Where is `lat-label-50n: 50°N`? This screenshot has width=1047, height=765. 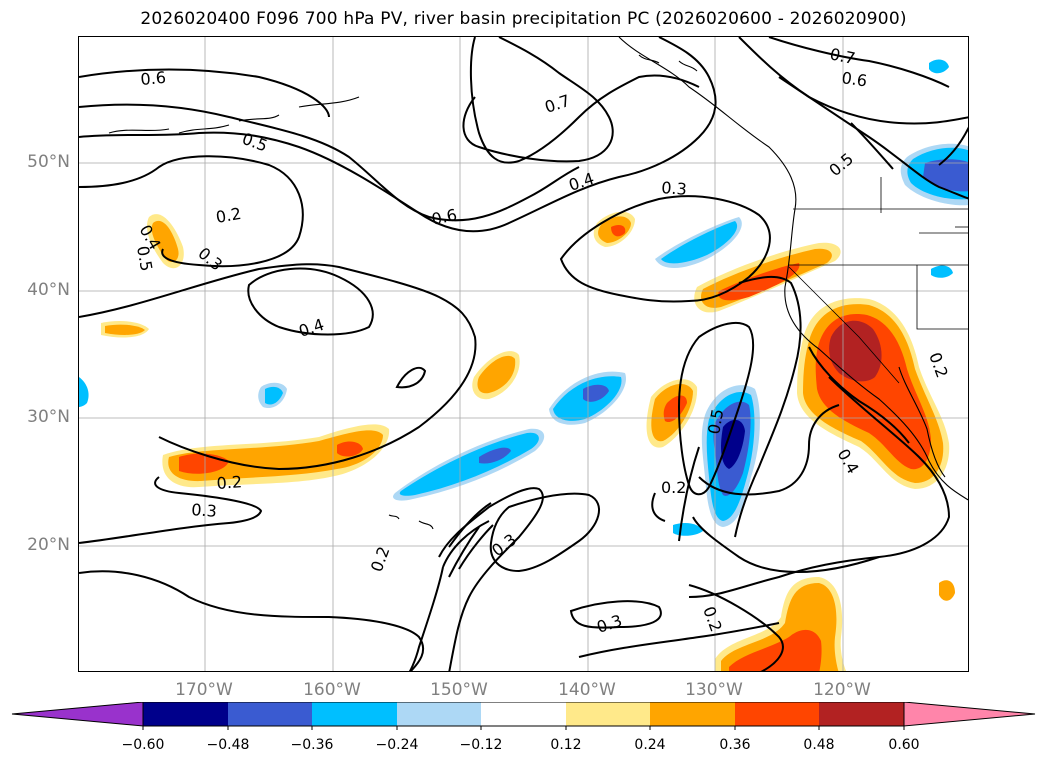 lat-label-50n: 50°N is located at coordinates (48, 162).